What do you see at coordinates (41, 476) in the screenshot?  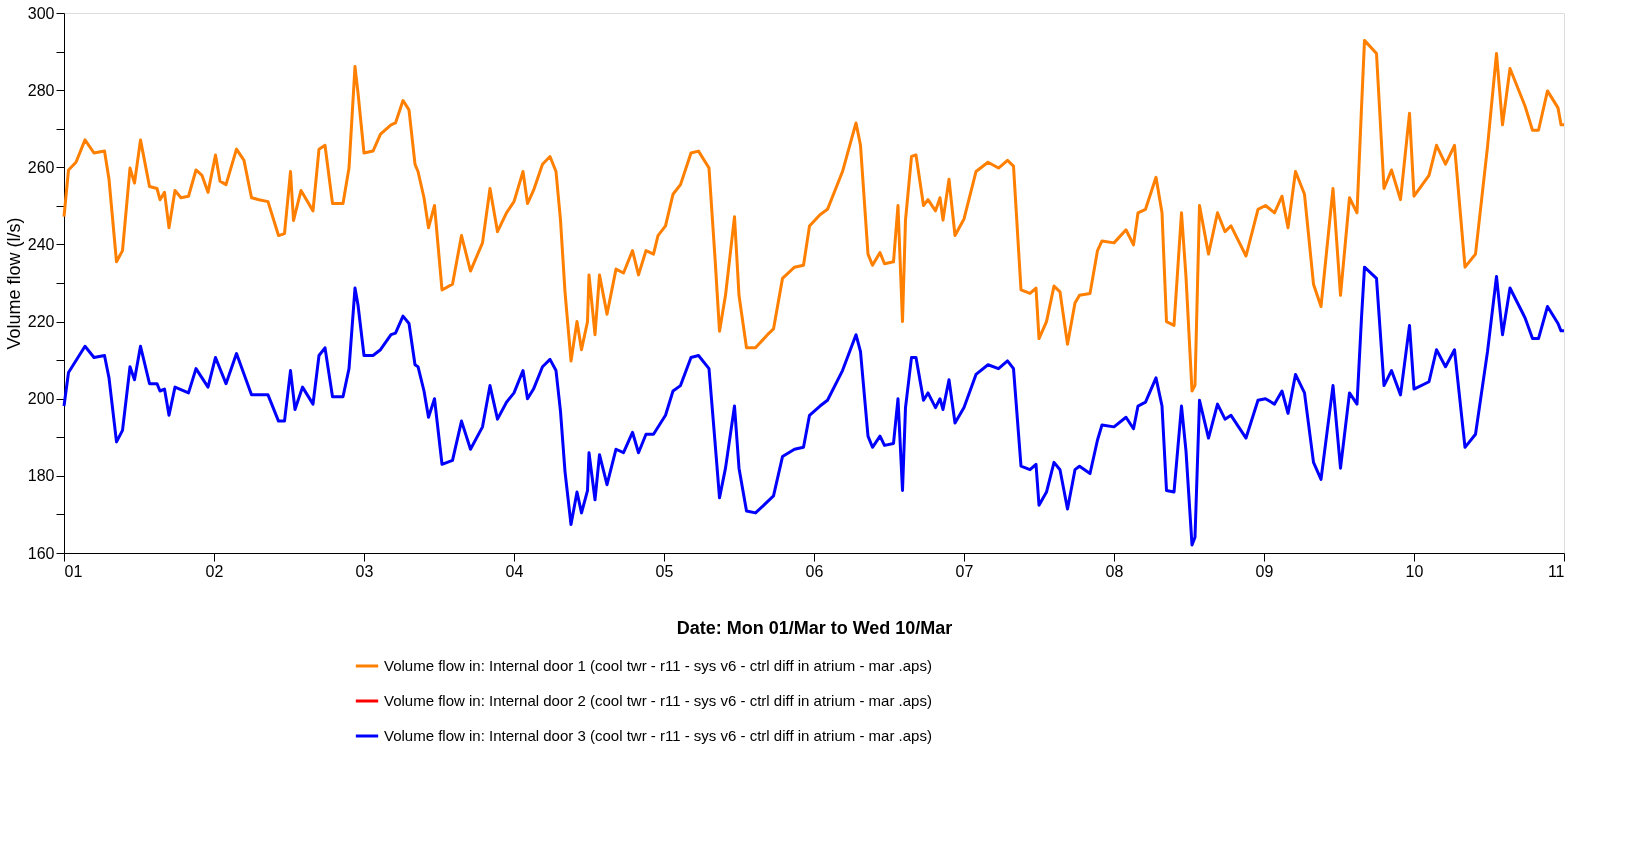 I see `y-tick-label: 180` at bounding box center [41, 476].